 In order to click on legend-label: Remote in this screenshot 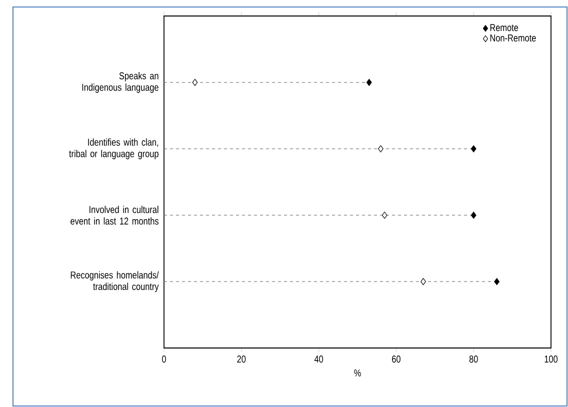, I will do `click(504, 28)`.